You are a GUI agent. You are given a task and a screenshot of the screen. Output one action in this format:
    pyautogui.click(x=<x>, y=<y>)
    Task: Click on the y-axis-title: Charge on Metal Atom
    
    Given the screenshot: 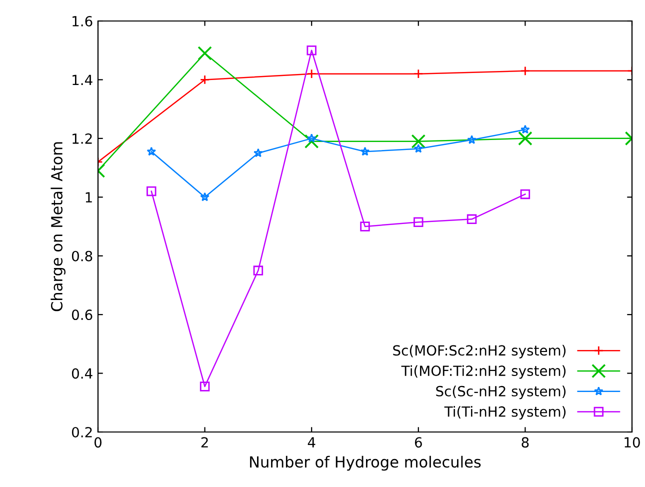 What is the action you would take?
    pyautogui.click(x=58, y=227)
    